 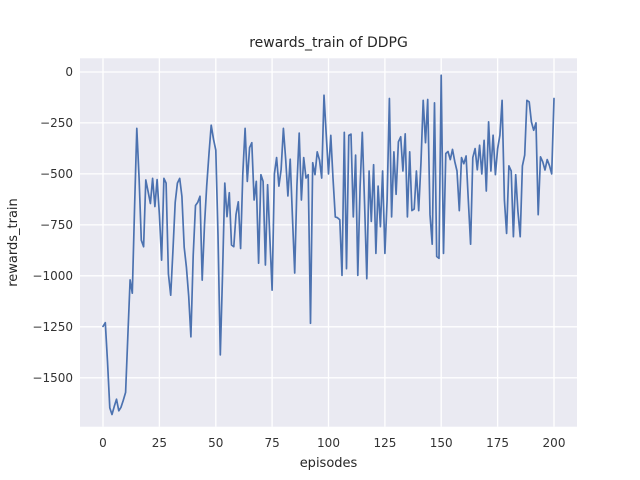 What do you see at coordinates (159, 443) in the screenshot?
I see `x-tick-label: 25` at bounding box center [159, 443].